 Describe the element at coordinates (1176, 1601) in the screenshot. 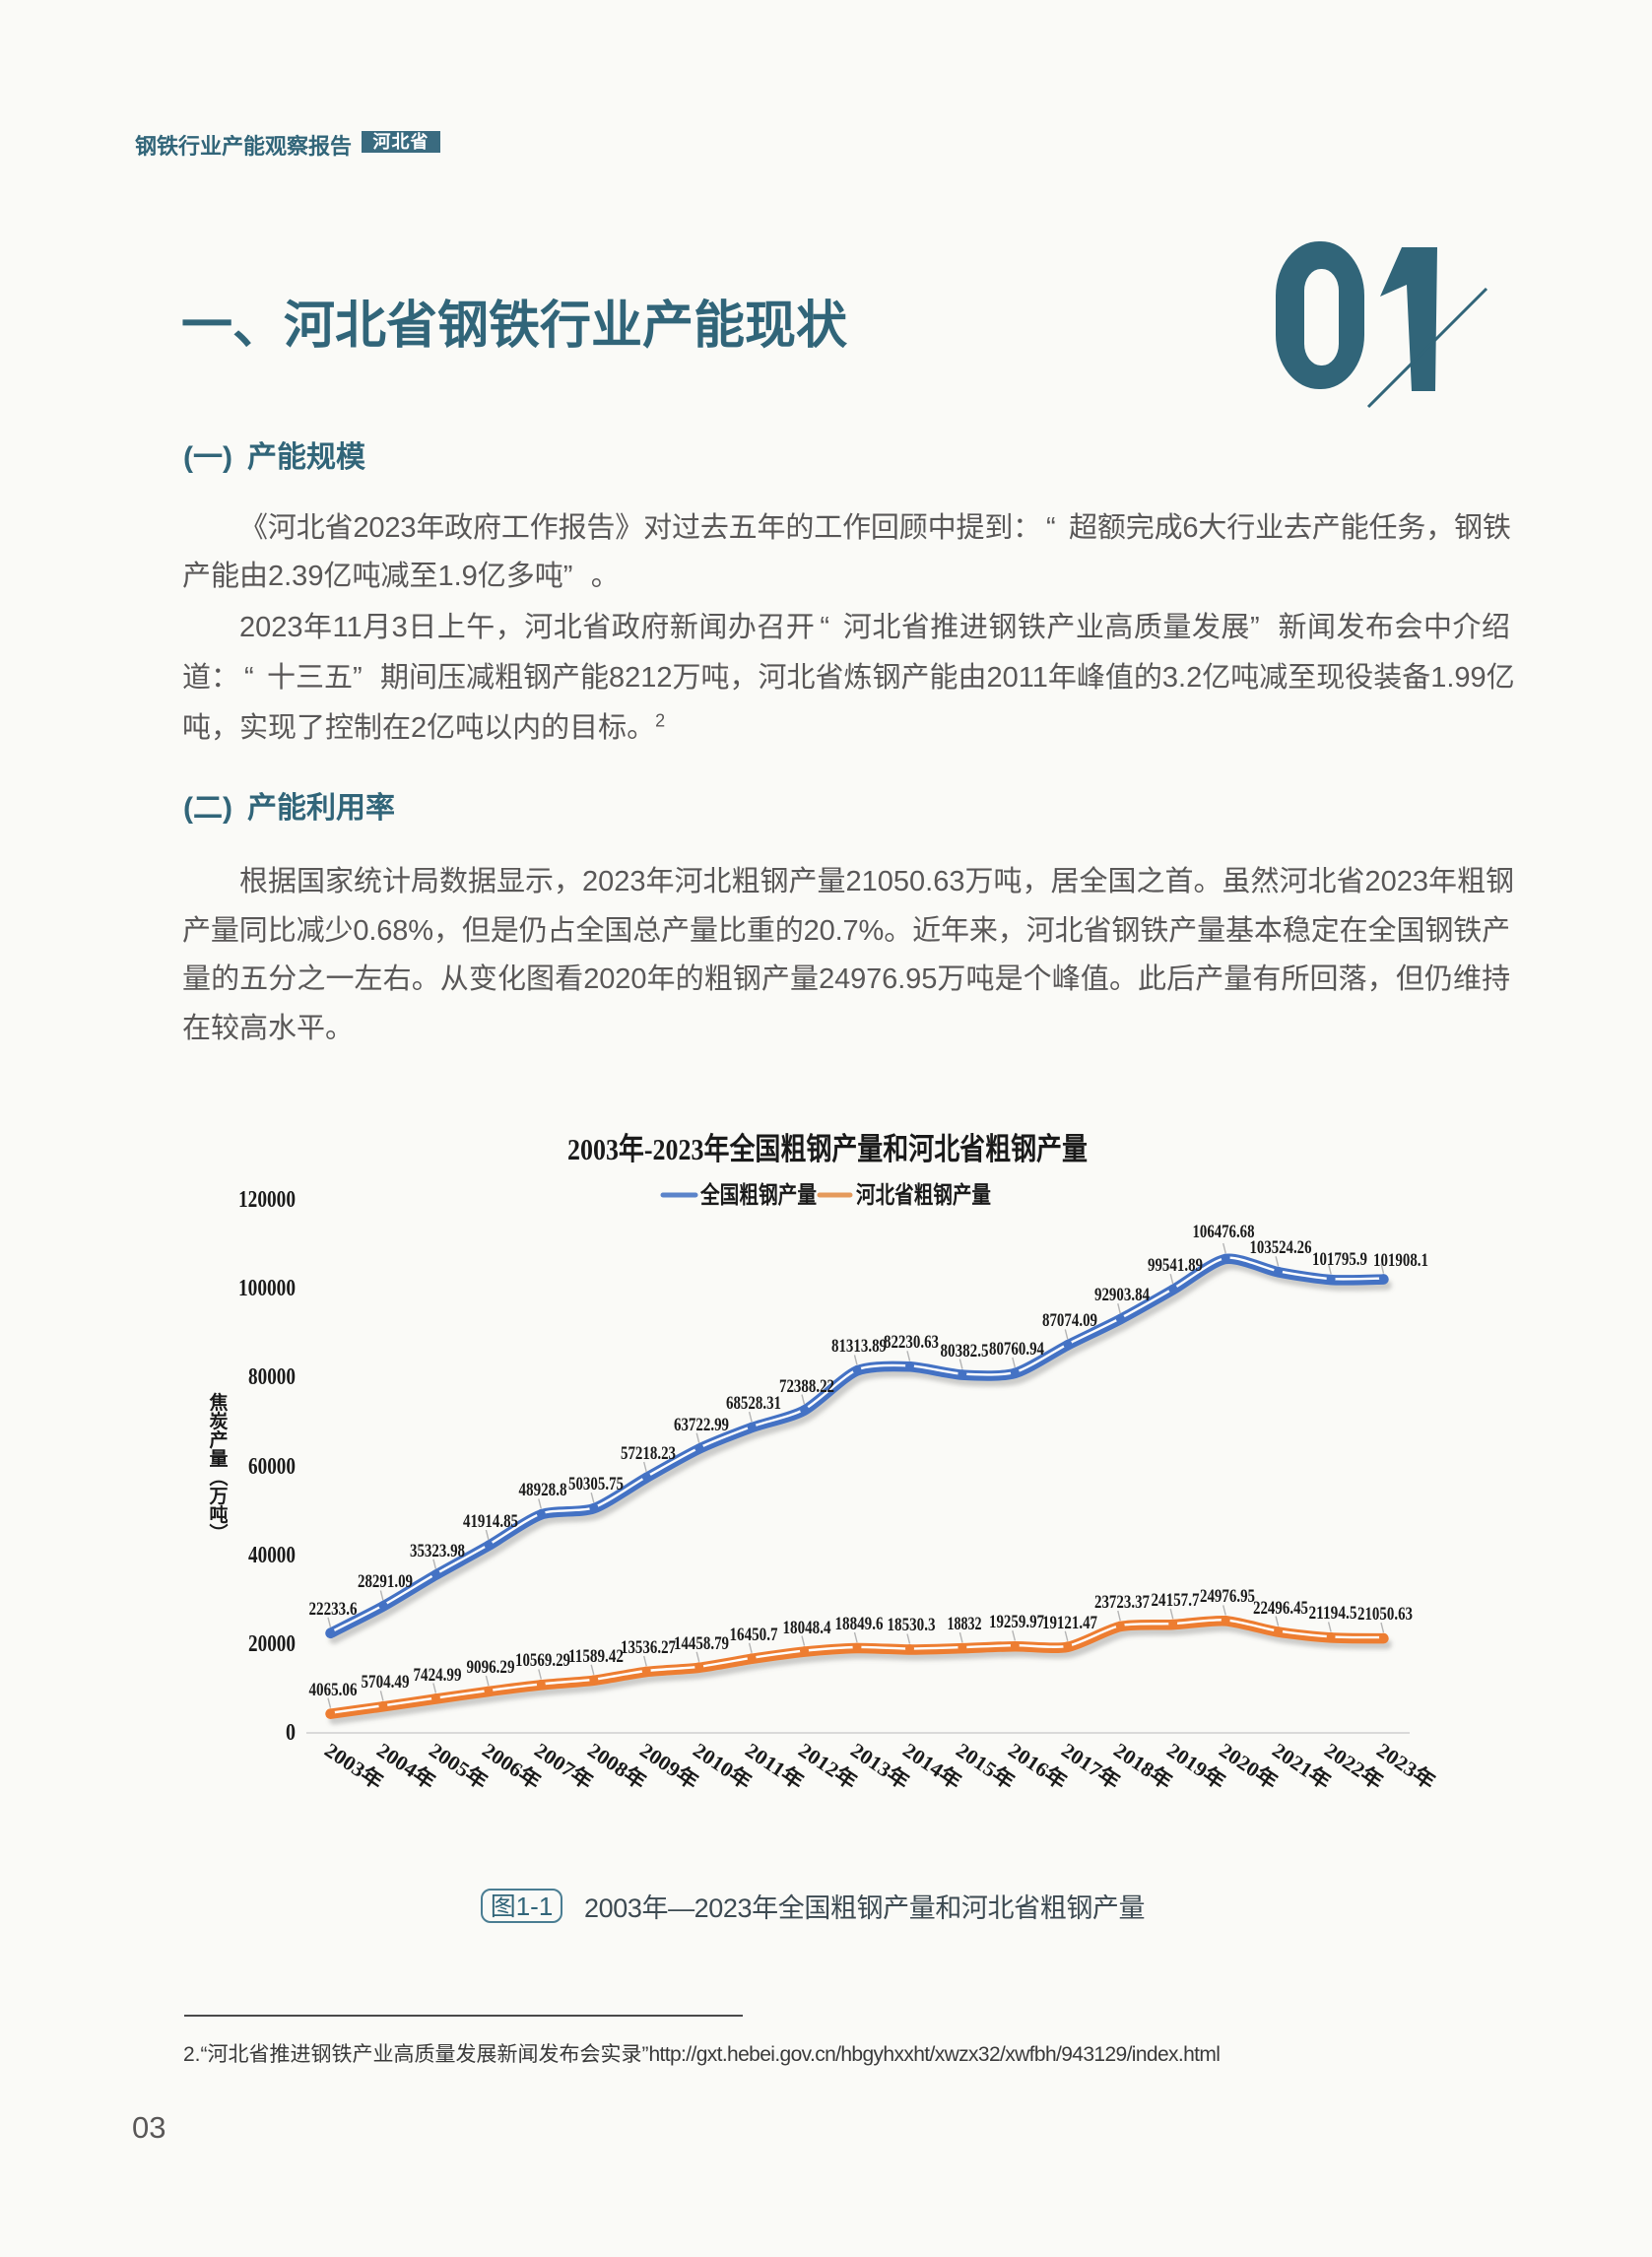

I see `svg-text: 24157.7` at that location.